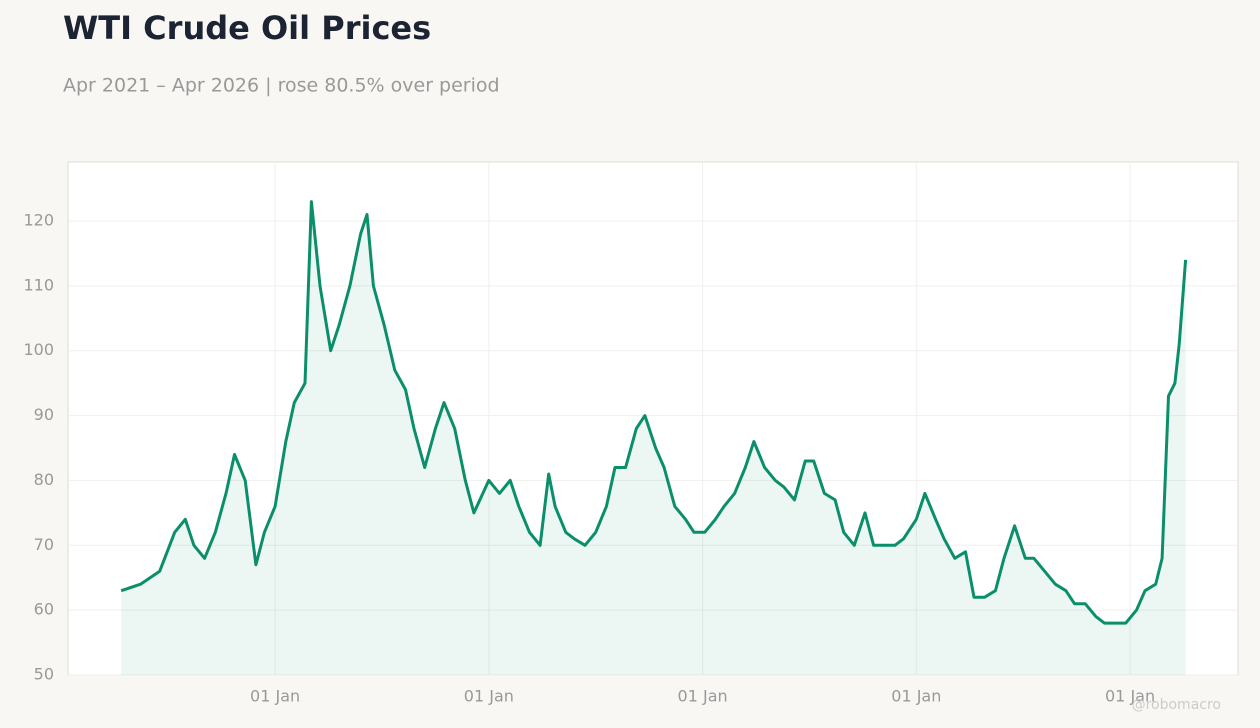 The image size is (1260, 728). Describe the element at coordinates (44, 544) in the screenshot. I see `y-tick-label: 70` at that location.